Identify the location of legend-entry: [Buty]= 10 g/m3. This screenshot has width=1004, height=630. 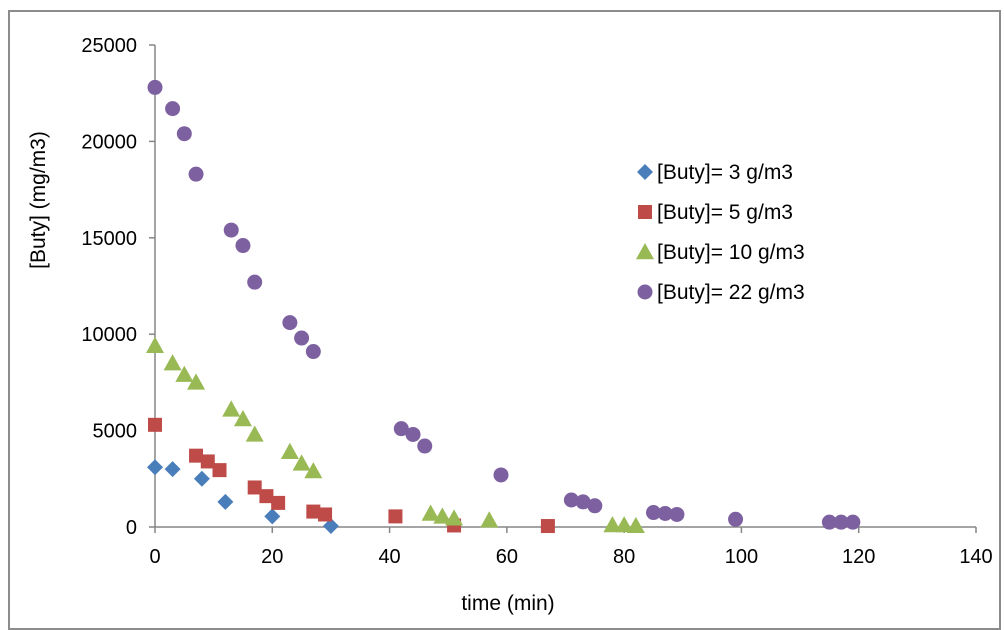
(720, 252).